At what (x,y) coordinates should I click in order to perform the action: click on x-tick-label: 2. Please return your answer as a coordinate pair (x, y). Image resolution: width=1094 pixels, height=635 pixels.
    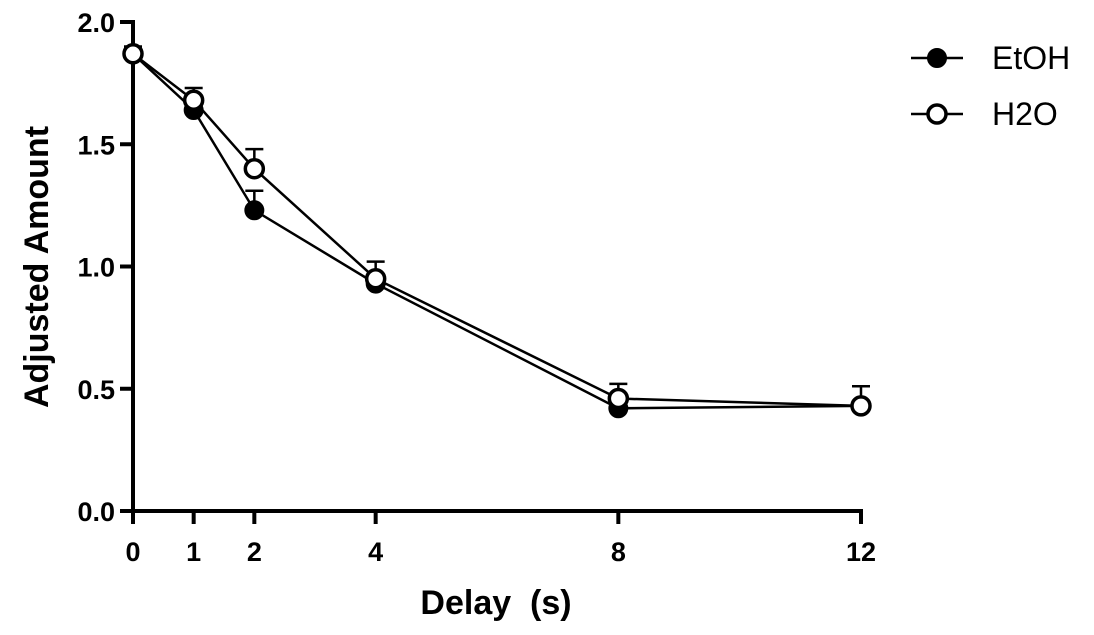
    Looking at the image, I should click on (254, 552).